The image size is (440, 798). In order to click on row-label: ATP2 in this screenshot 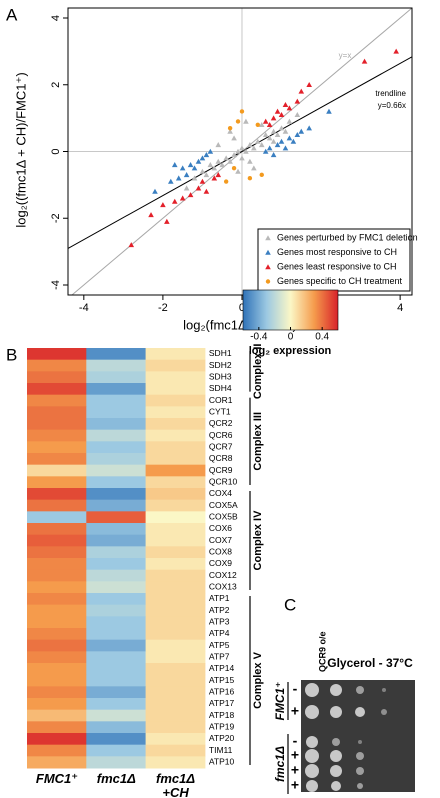, I will do `click(219, 610)`.